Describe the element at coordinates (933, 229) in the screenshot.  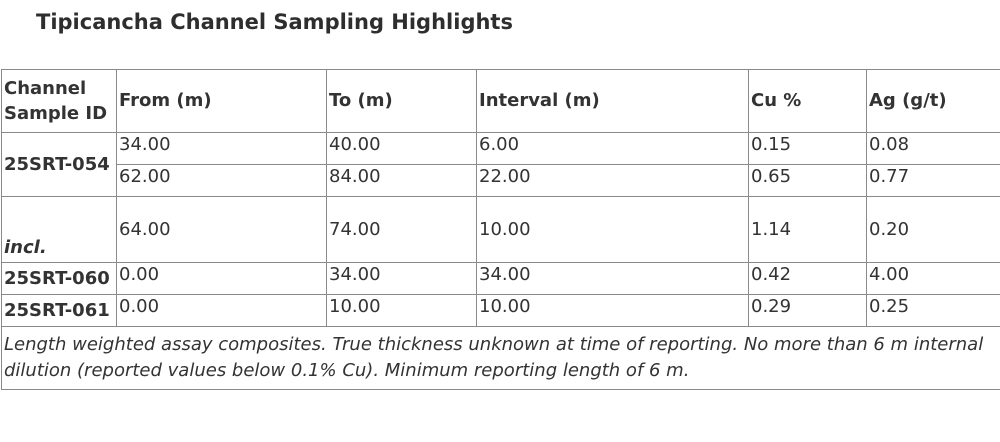
I see `cell-ag: 0.20` at that location.